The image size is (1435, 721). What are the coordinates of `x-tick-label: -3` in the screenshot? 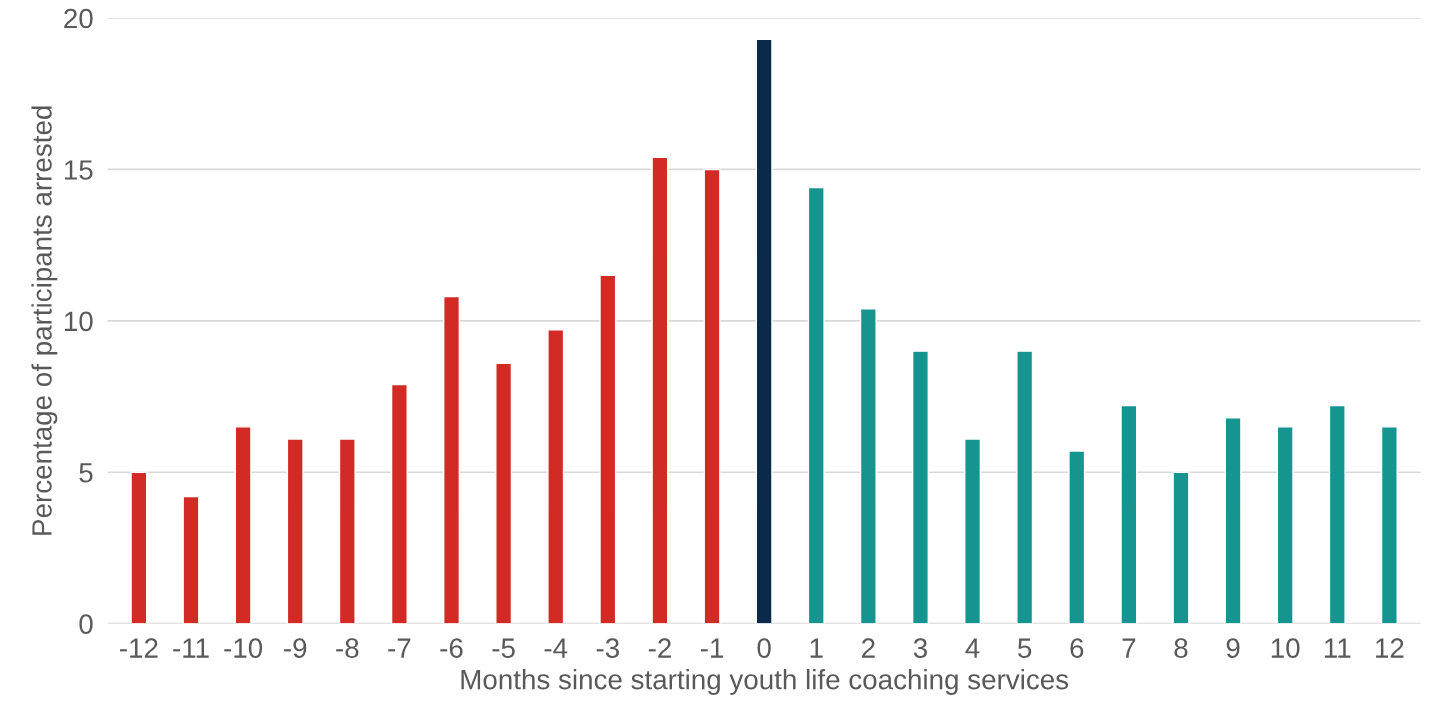 It's located at (607, 648).